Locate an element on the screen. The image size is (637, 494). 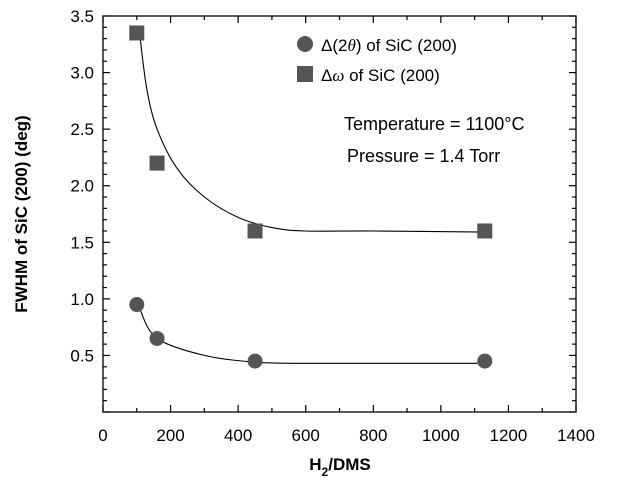
y-tick-label: 3.0 is located at coordinates (82, 73).